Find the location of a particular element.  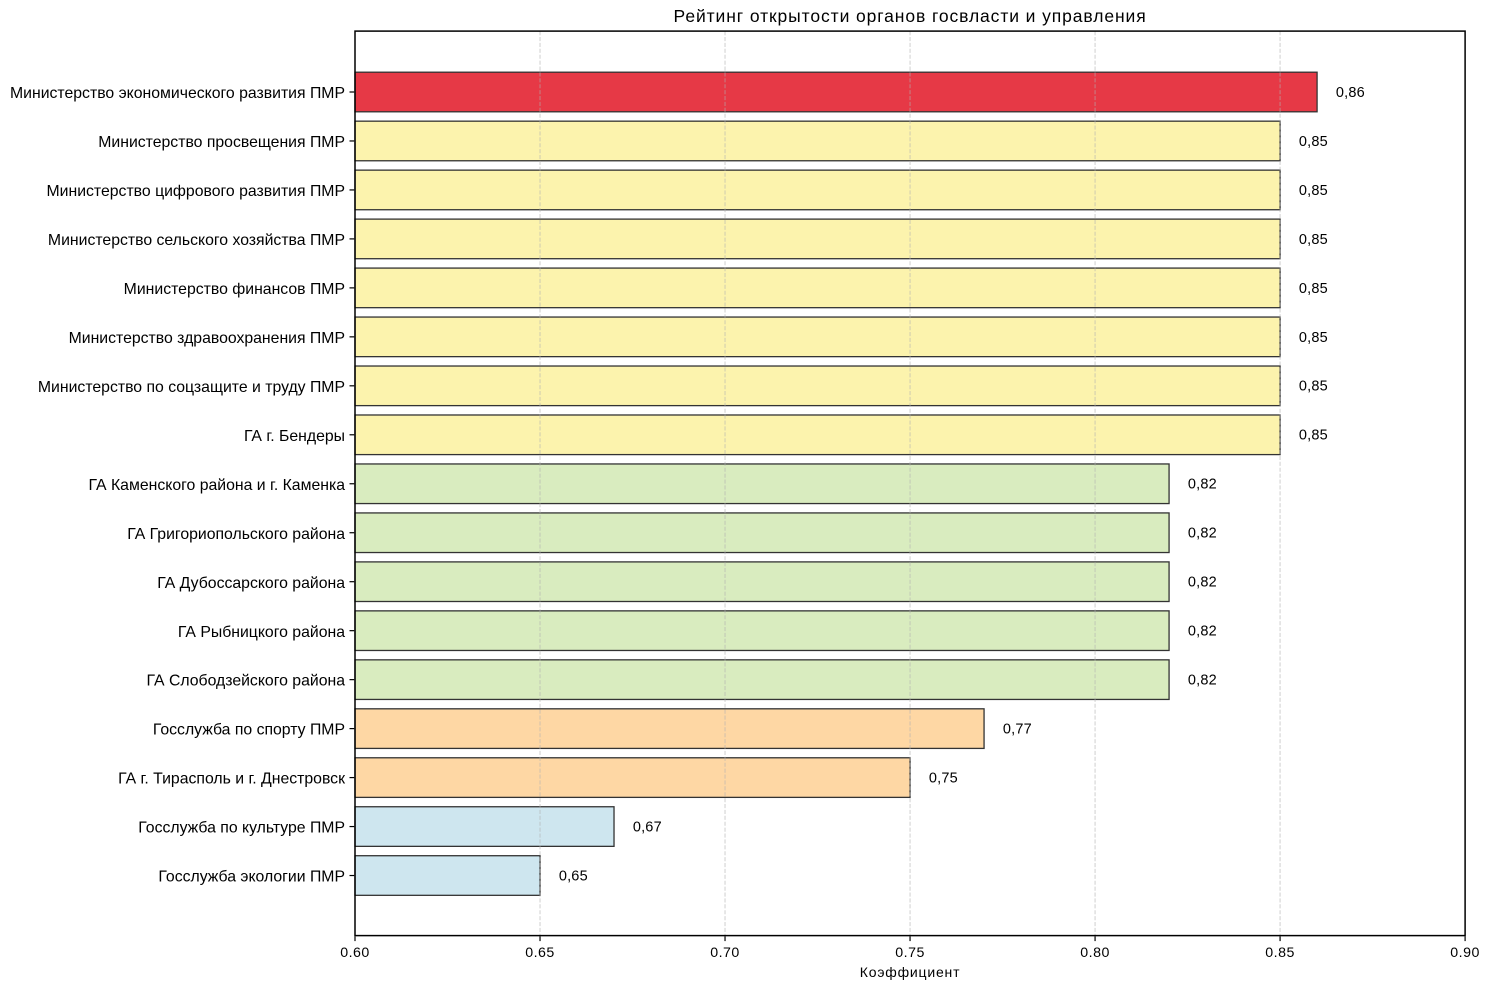

svg-text: 0.65 is located at coordinates (540, 953).